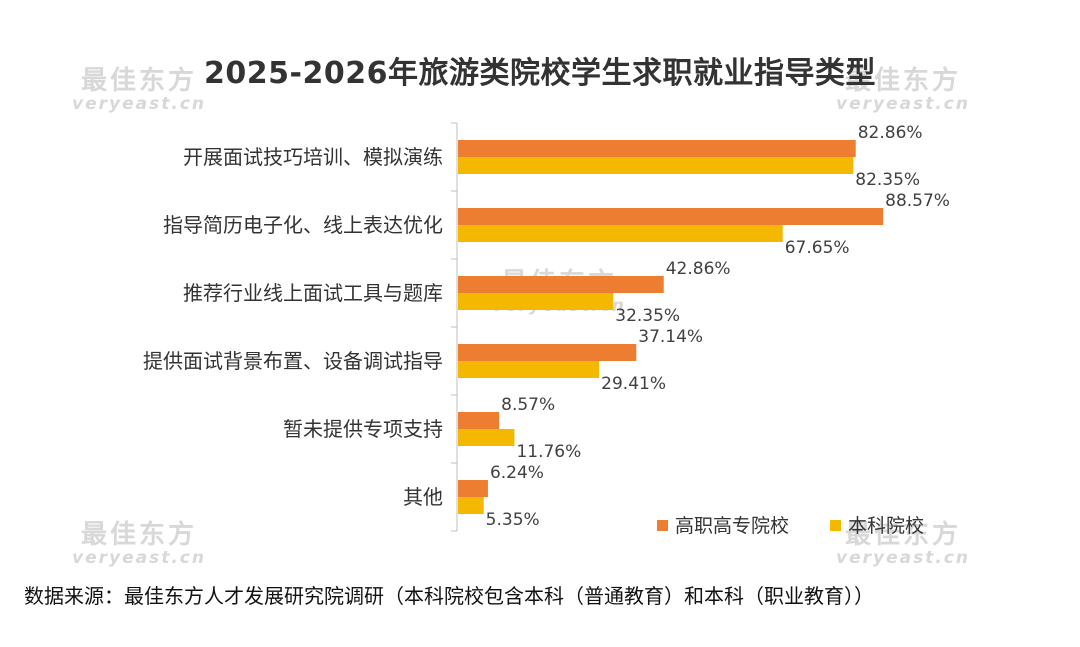 The width and height of the screenshot is (1080, 647). I want to click on category-label: 推荐行业线上面试工具与题库, so click(313, 293).